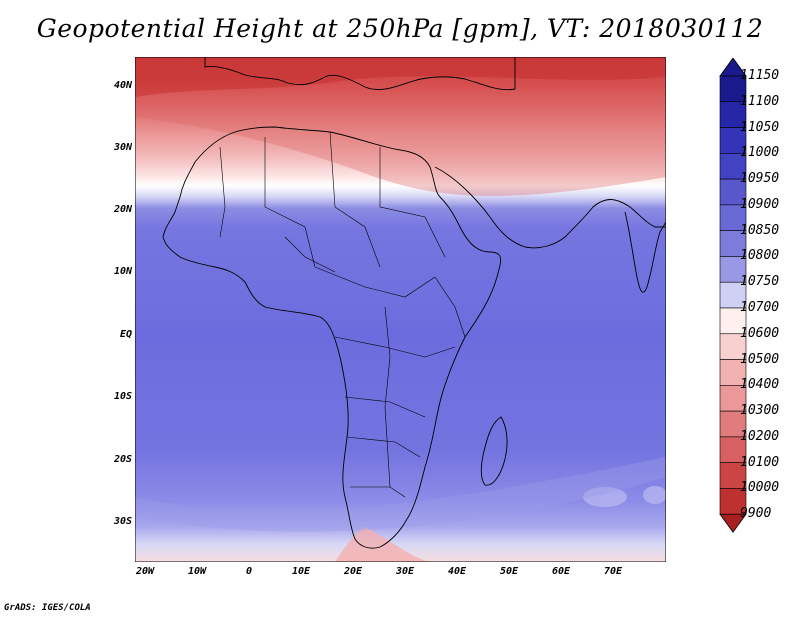 The width and height of the screenshot is (800, 618). Describe the element at coordinates (760, 282) in the screenshot. I see `colorbar-label: 10750` at that location.